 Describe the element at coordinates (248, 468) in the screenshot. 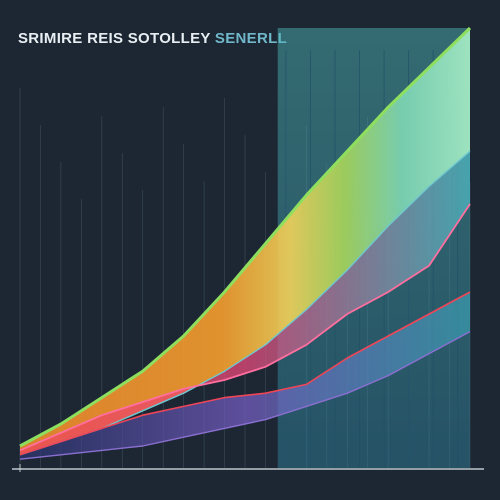

I see `axis-layer` at that location.